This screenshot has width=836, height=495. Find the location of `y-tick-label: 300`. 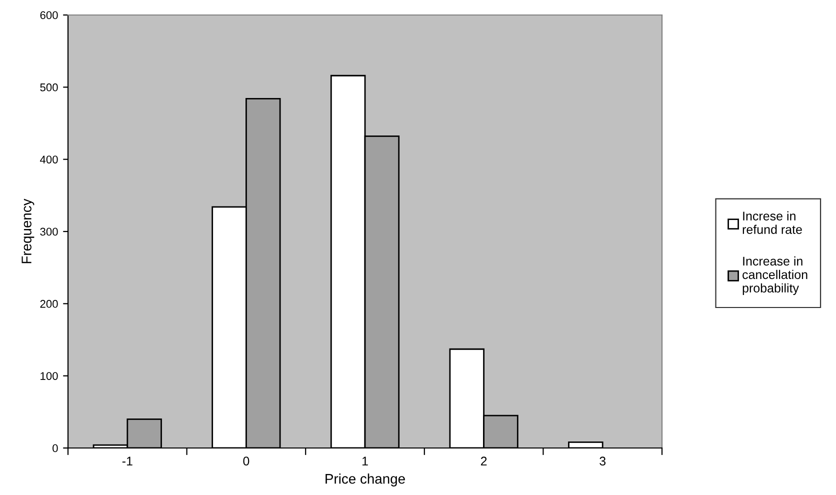

y-tick-label: 300 is located at coordinates (49, 232).